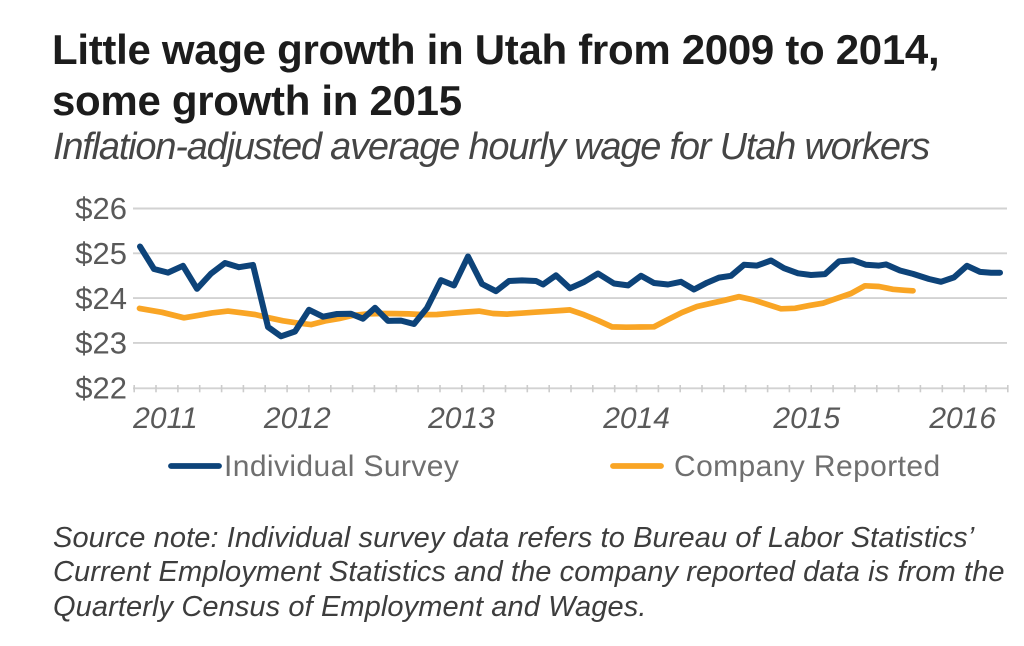  Describe the element at coordinates (101, 343) in the screenshot. I see `svg-text: $23` at that location.